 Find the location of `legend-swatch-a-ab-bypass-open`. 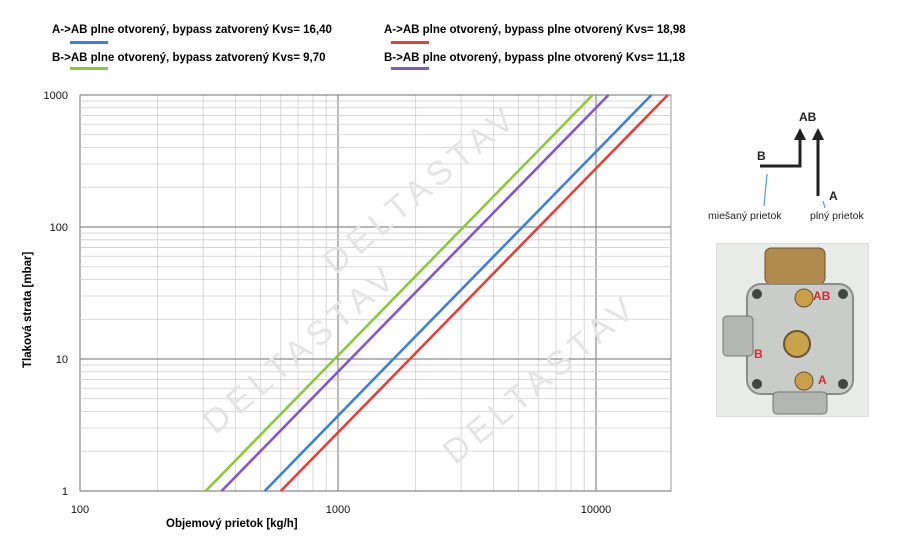

legend-swatch-a-ab-bypass-open is located at coordinates (410, 42).